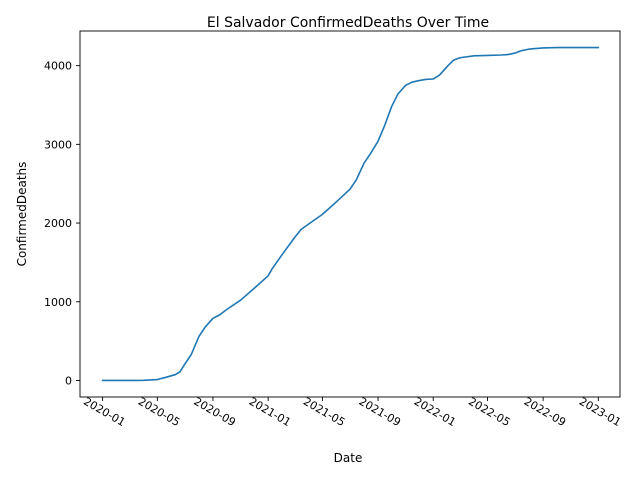 Image resolution: width=640 pixels, height=480 pixels. I want to click on y-tick-label: 4000, so click(58, 66).